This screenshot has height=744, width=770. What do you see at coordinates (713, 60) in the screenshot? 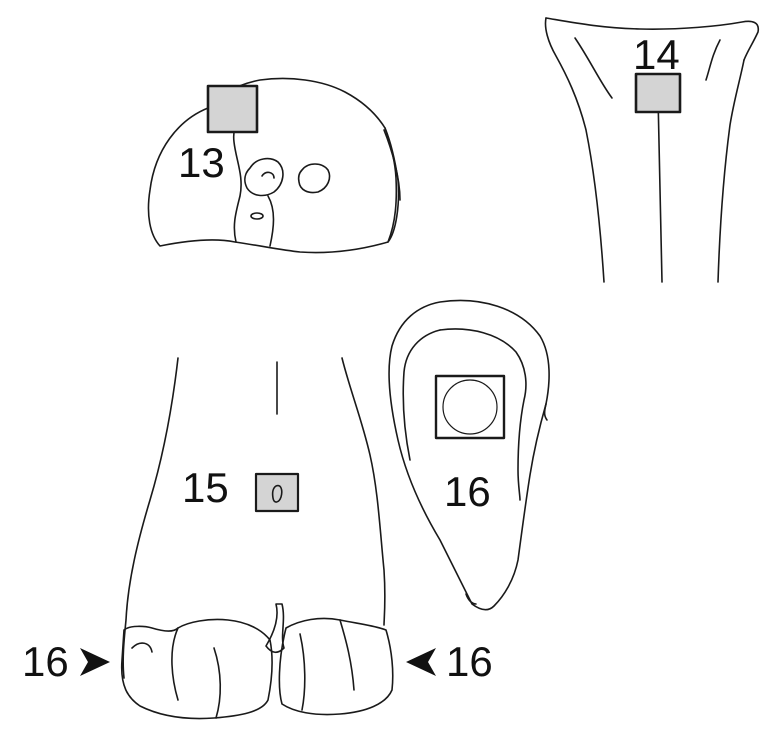
I see `shaft-ridge-right` at bounding box center [713, 60].